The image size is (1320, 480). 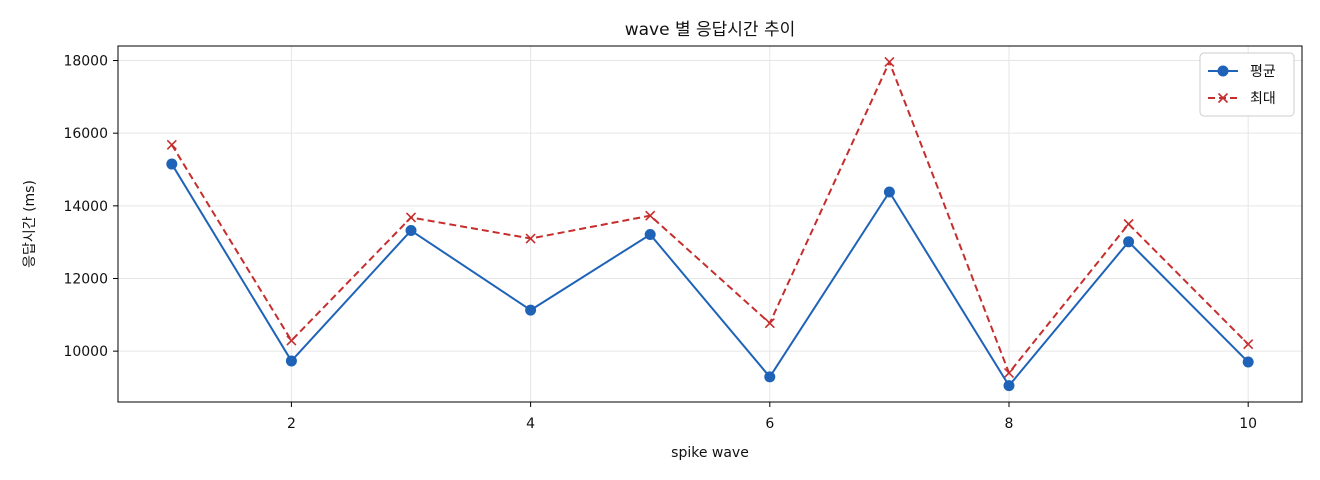 I want to click on x-tick-label: 8, so click(x=1009, y=424).